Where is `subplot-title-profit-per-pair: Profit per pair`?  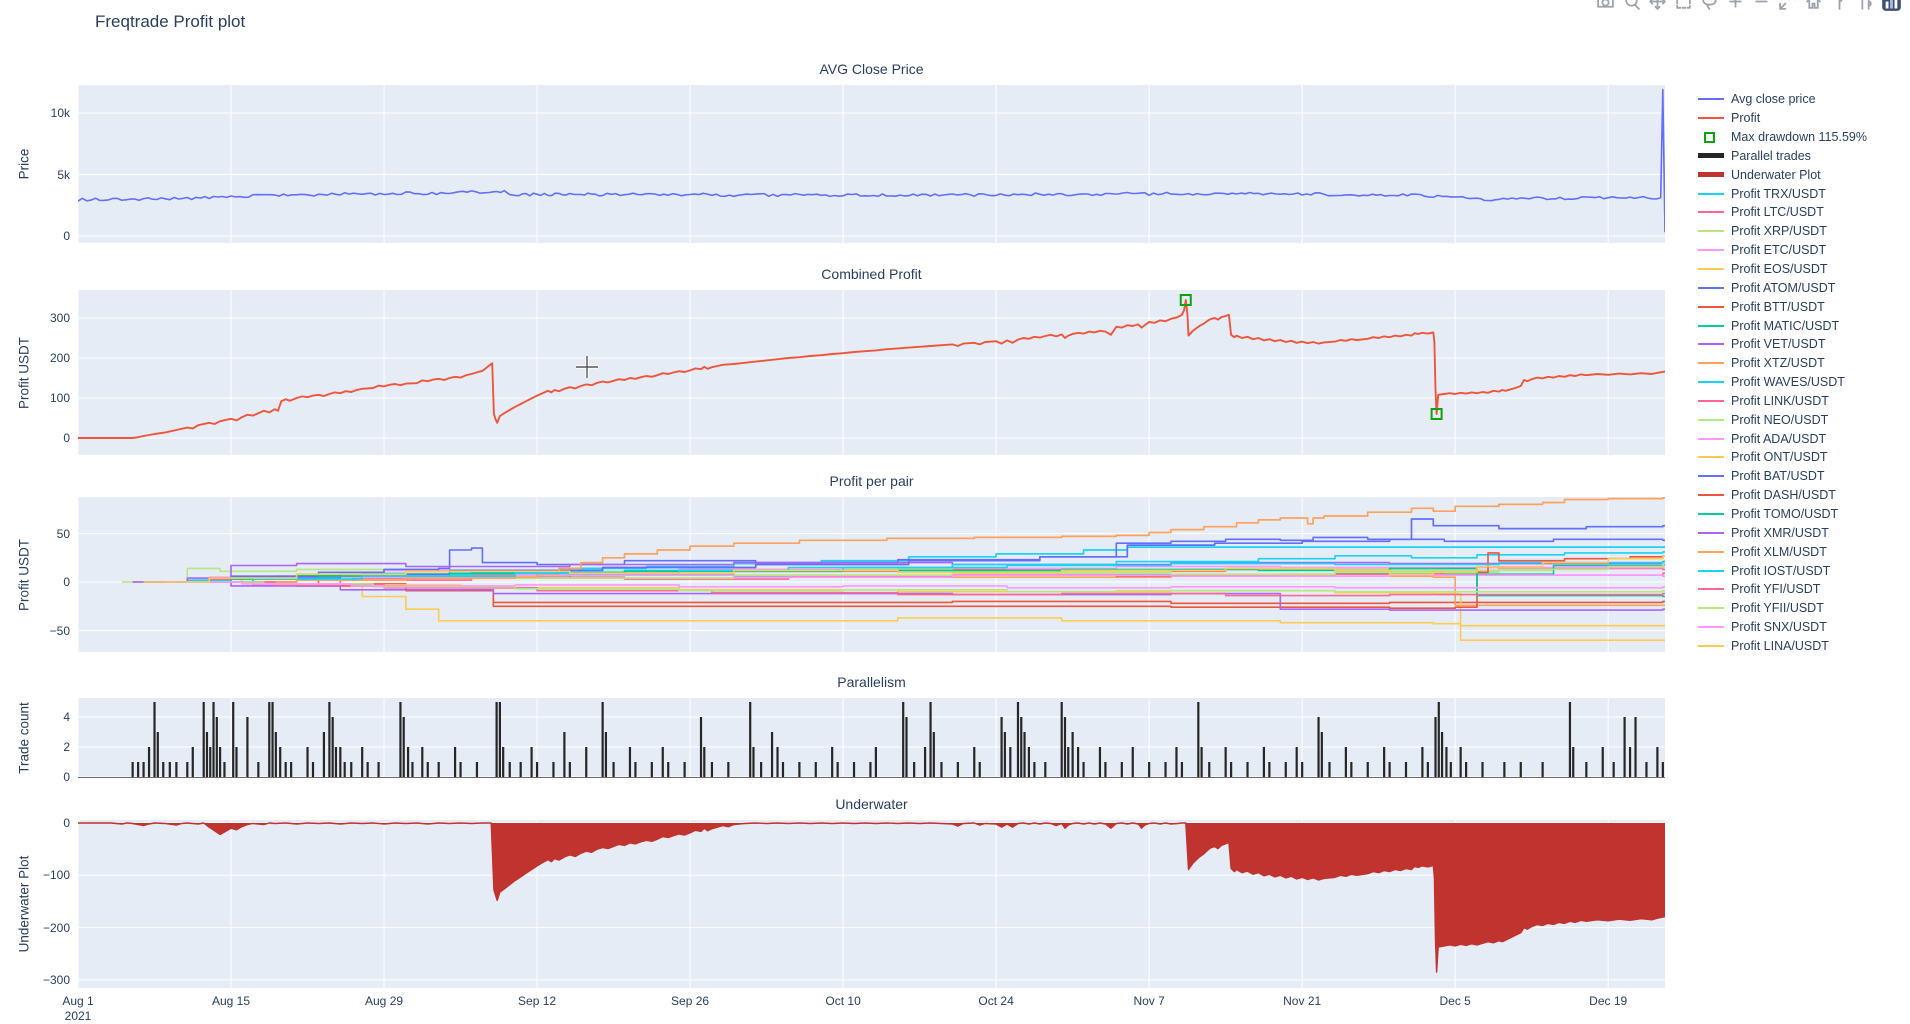 subplot-title-profit-per-pair: Profit per pair is located at coordinates (871, 481).